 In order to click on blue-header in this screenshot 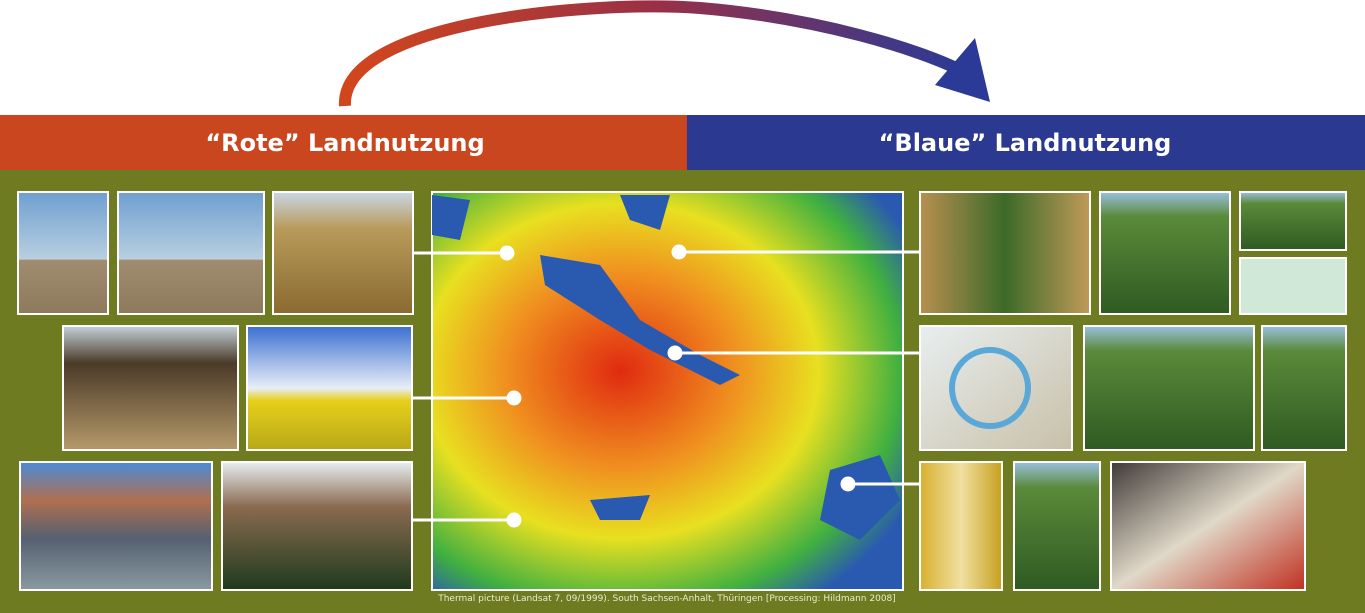, I will do `click(1026, 142)`.